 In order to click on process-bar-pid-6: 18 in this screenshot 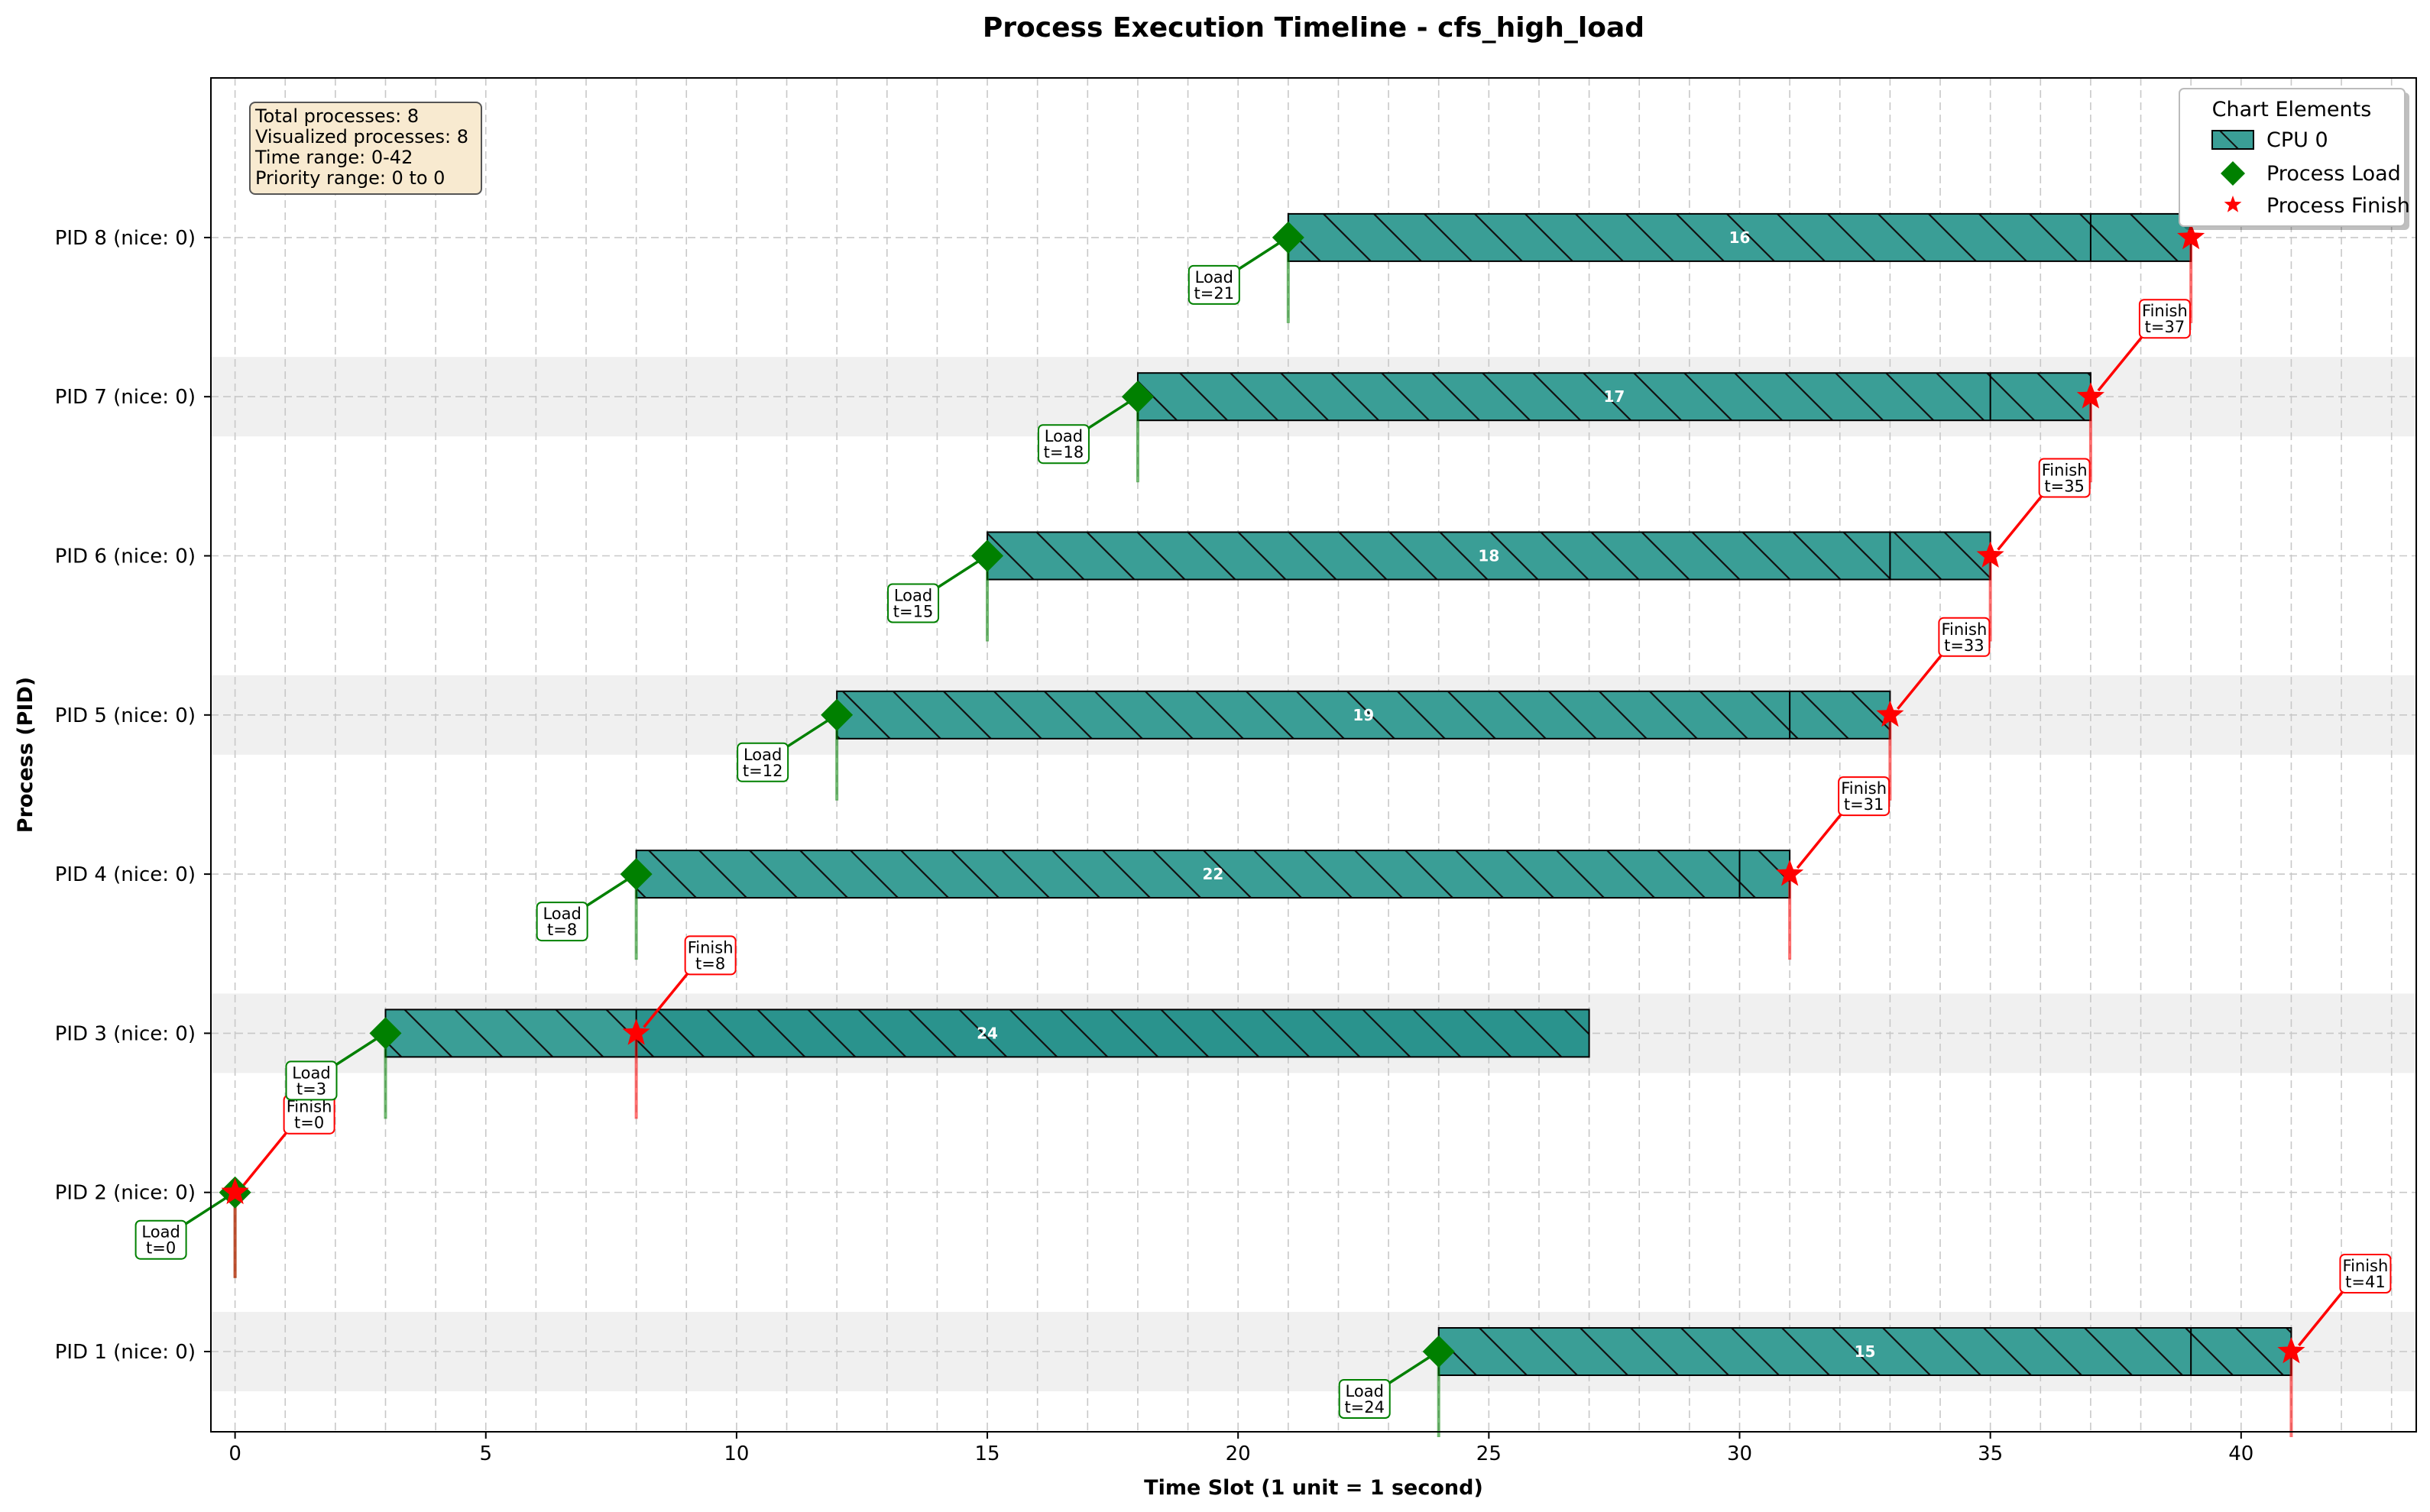, I will do `click(1489, 556)`.